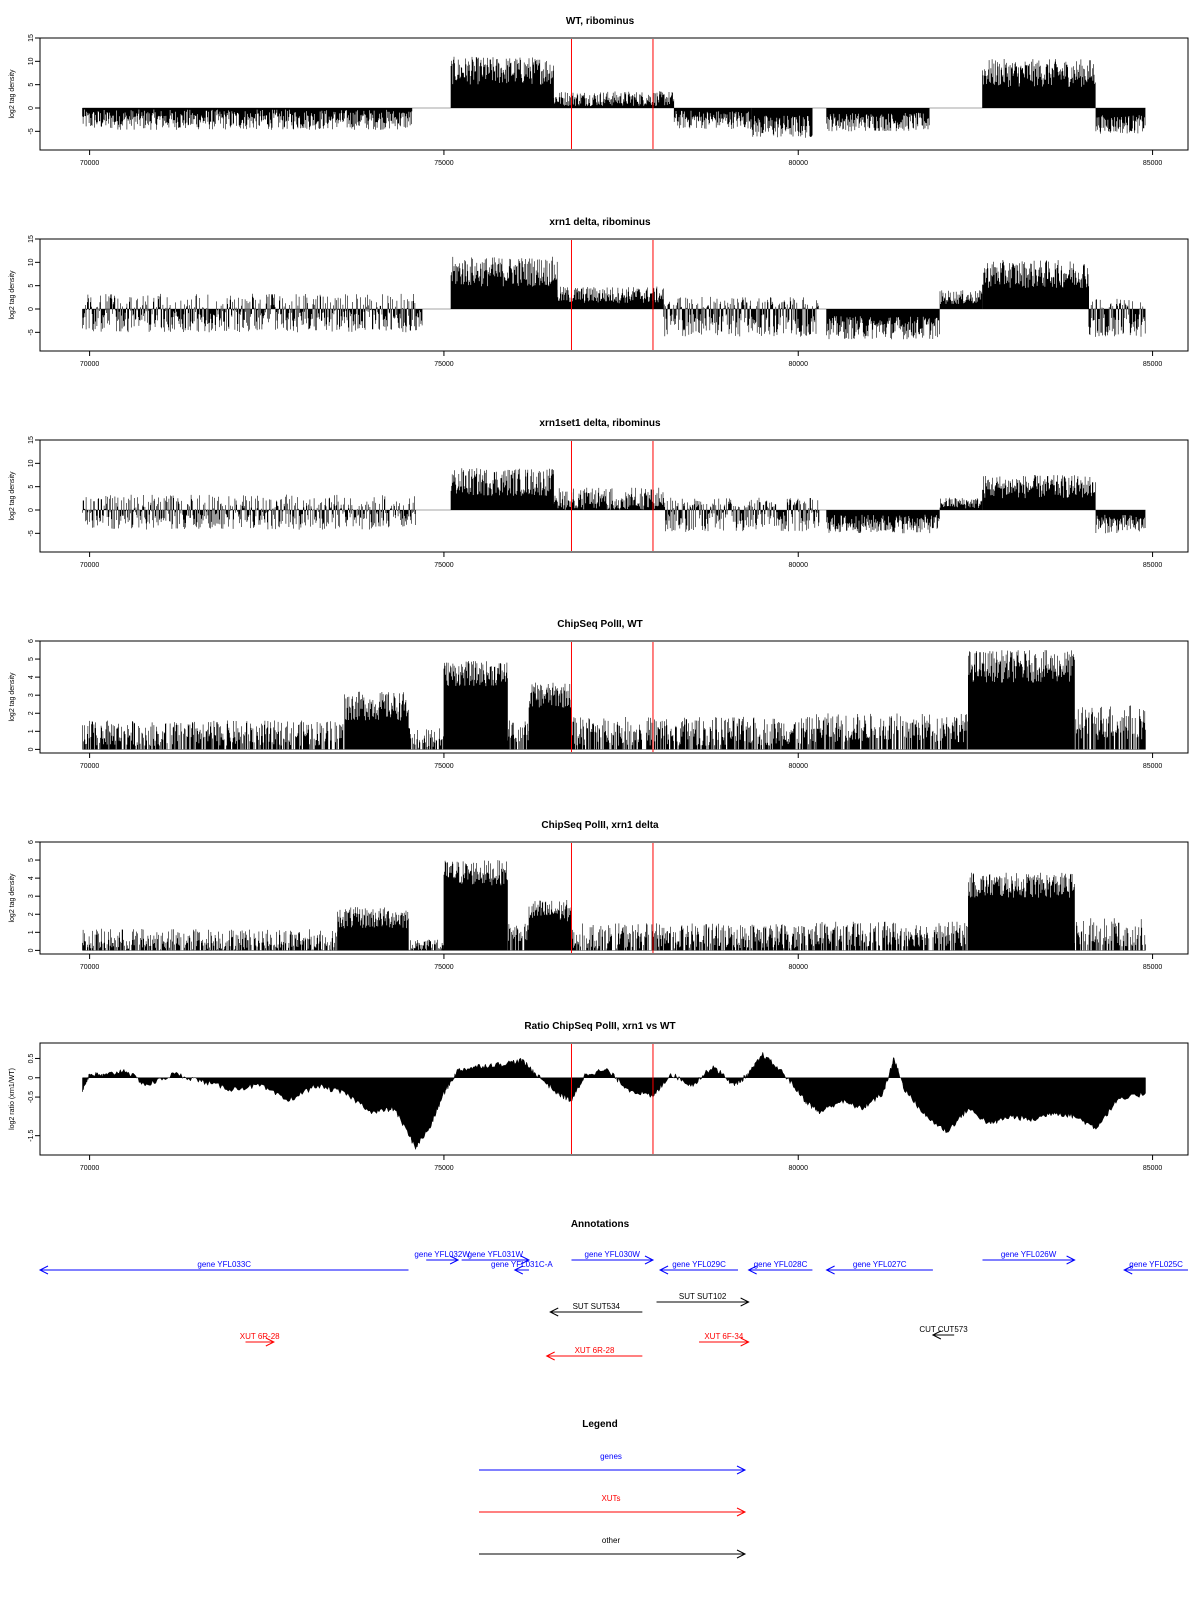 Image resolution: width=1200 pixels, height=1600 pixels. Describe the element at coordinates (31, 1136) in the screenshot. I see `y-tick-label: -1.5` at that location.